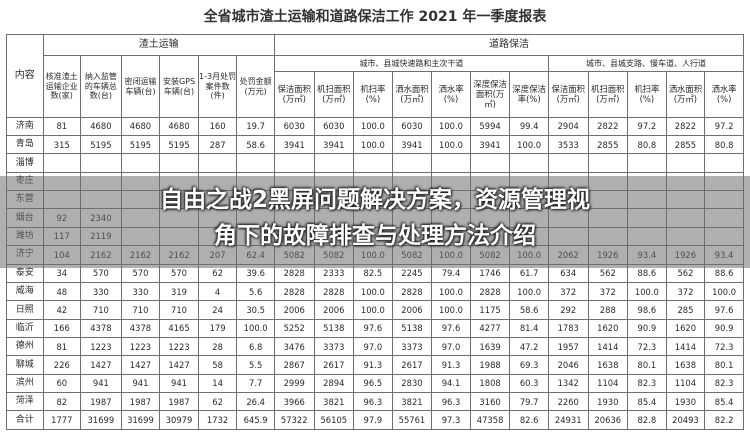 Image resolution: width=750 pixels, height=434 pixels. Describe the element at coordinates (490, 126) in the screenshot. I see `table-cell: 5994` at that location.